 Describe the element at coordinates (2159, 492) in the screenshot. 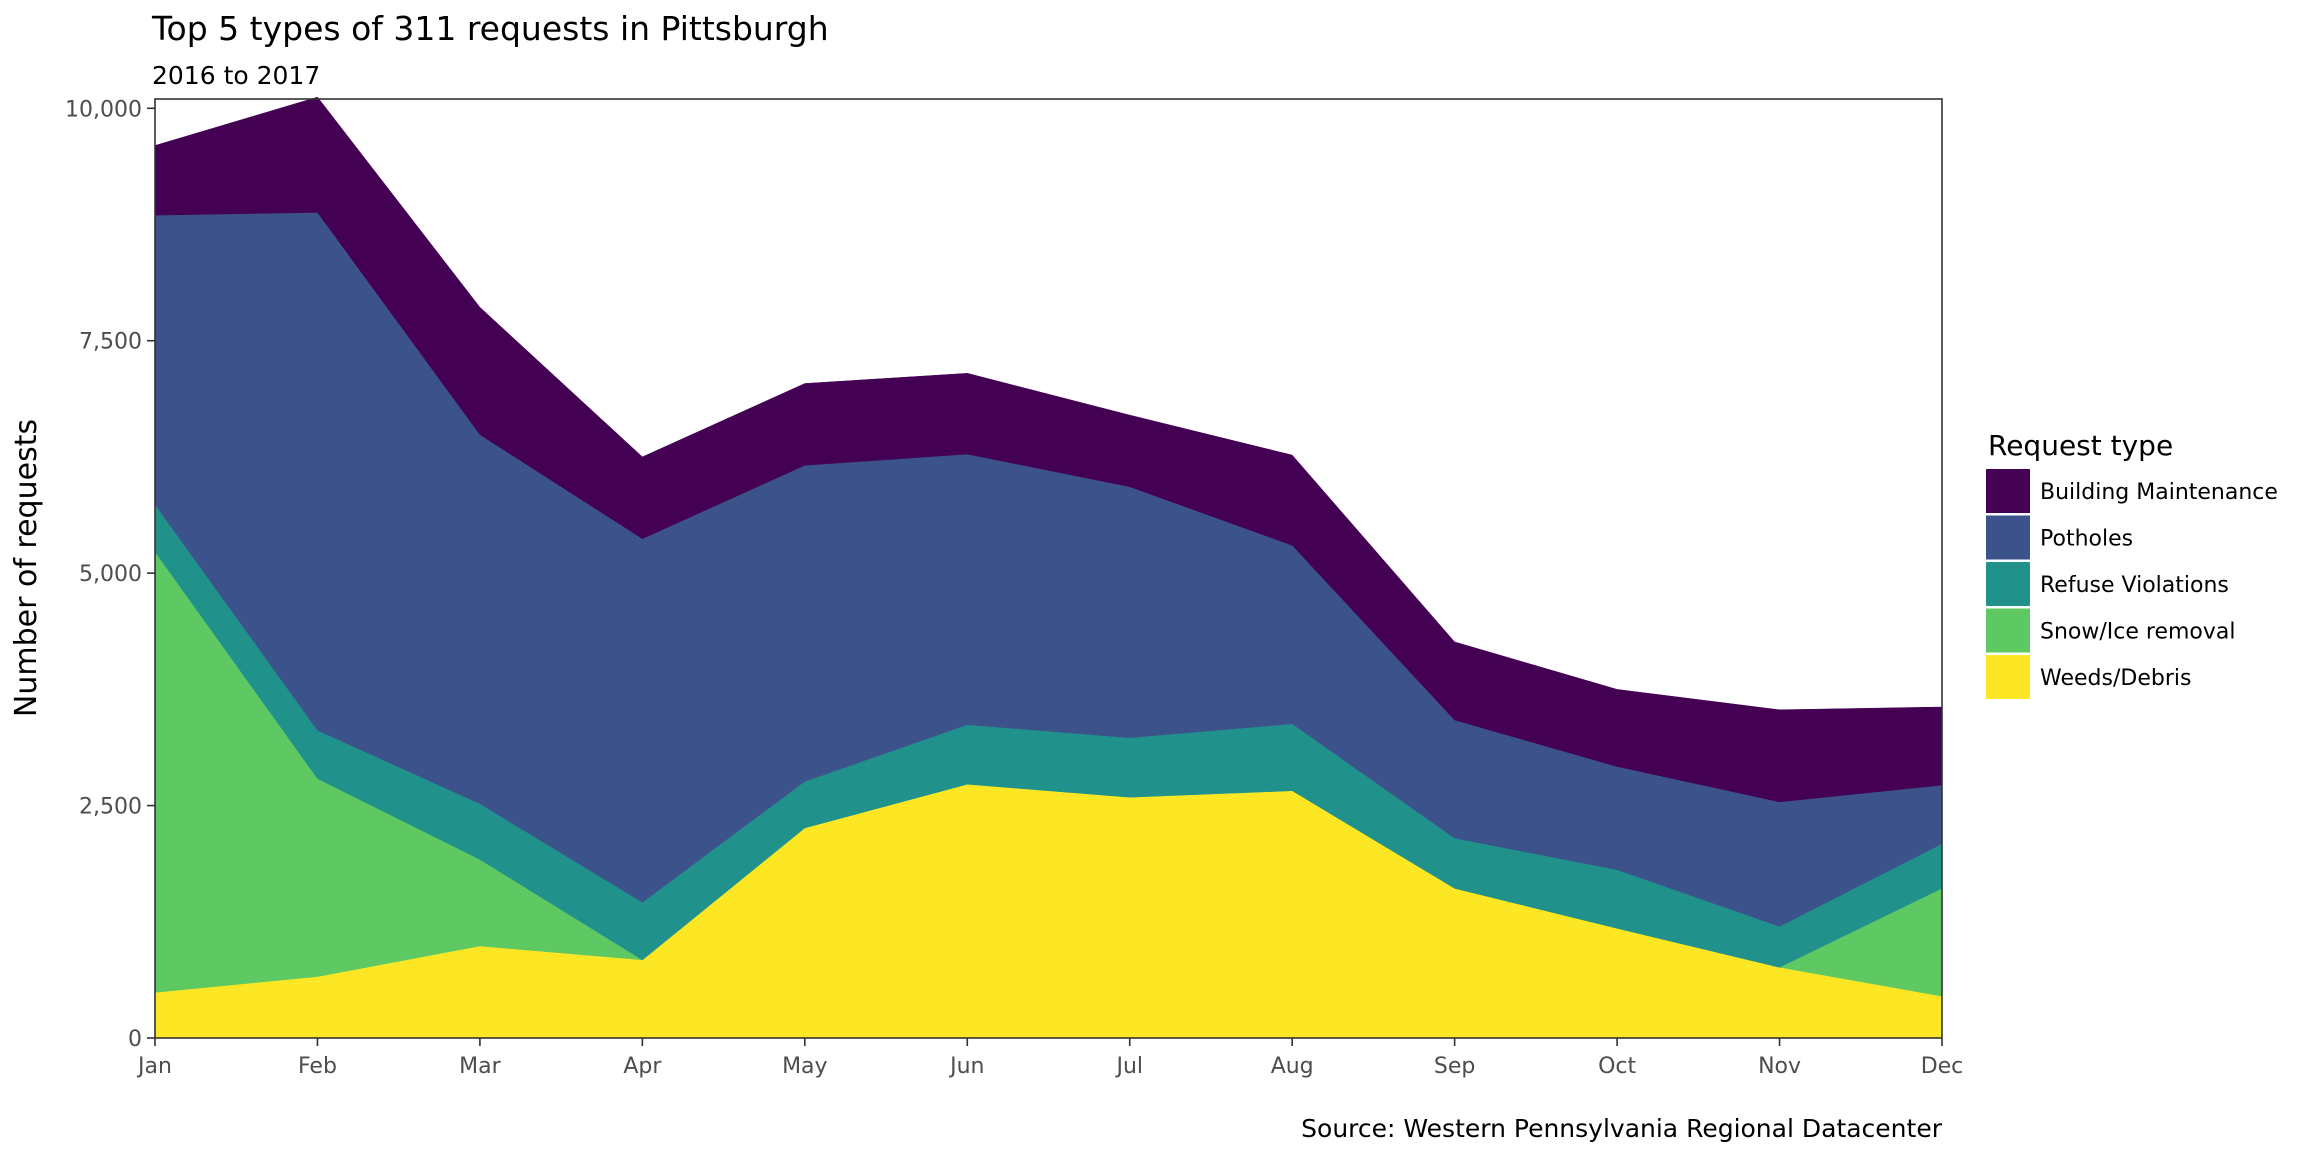

I see `legend-label-building-maintenance: Building Maintenance` at that location.